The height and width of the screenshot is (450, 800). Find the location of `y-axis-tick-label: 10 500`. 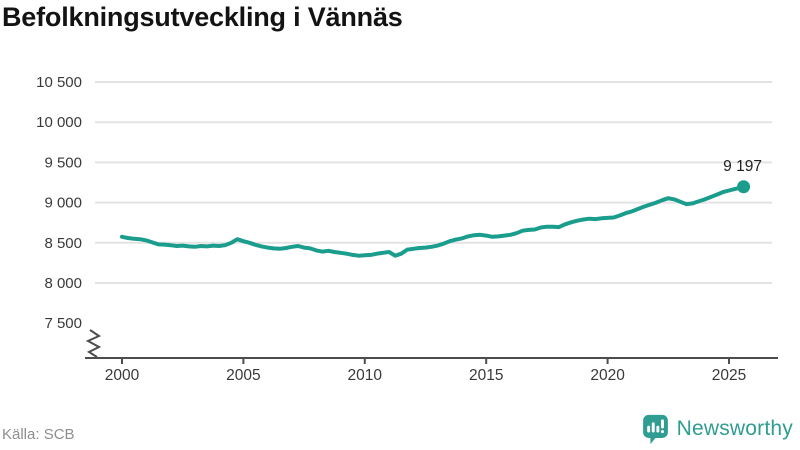

y-axis-tick-label: 10 500 is located at coordinates (59, 82).